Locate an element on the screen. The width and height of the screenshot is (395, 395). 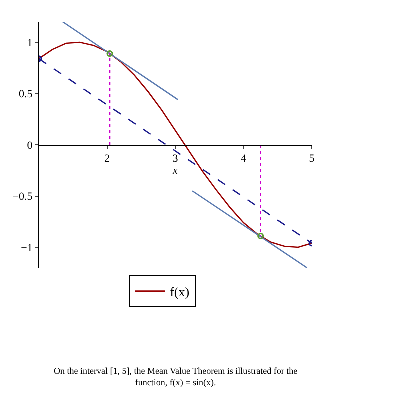
legend-label: f(x) is located at coordinates (180, 292).